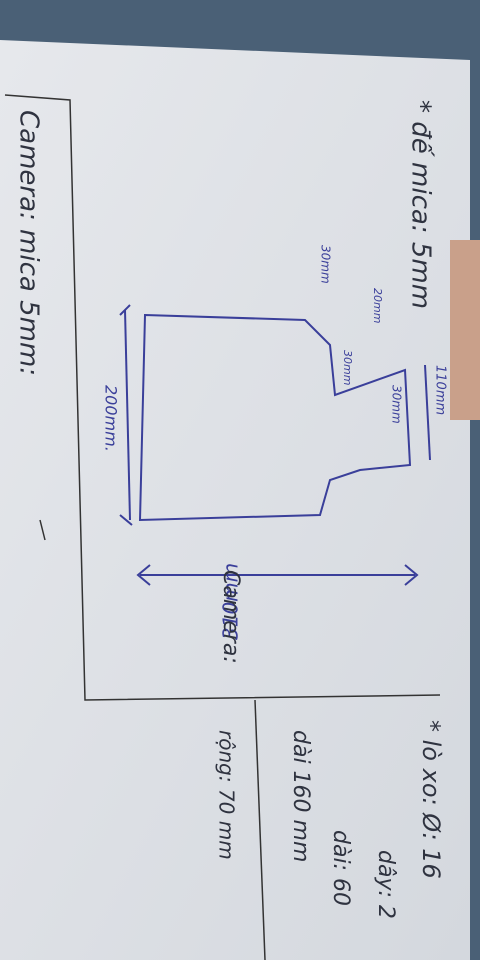 The image size is (480, 960). What do you see at coordinates (231, 601) in the screenshot?
I see `dimension: 310mm` at bounding box center [231, 601].